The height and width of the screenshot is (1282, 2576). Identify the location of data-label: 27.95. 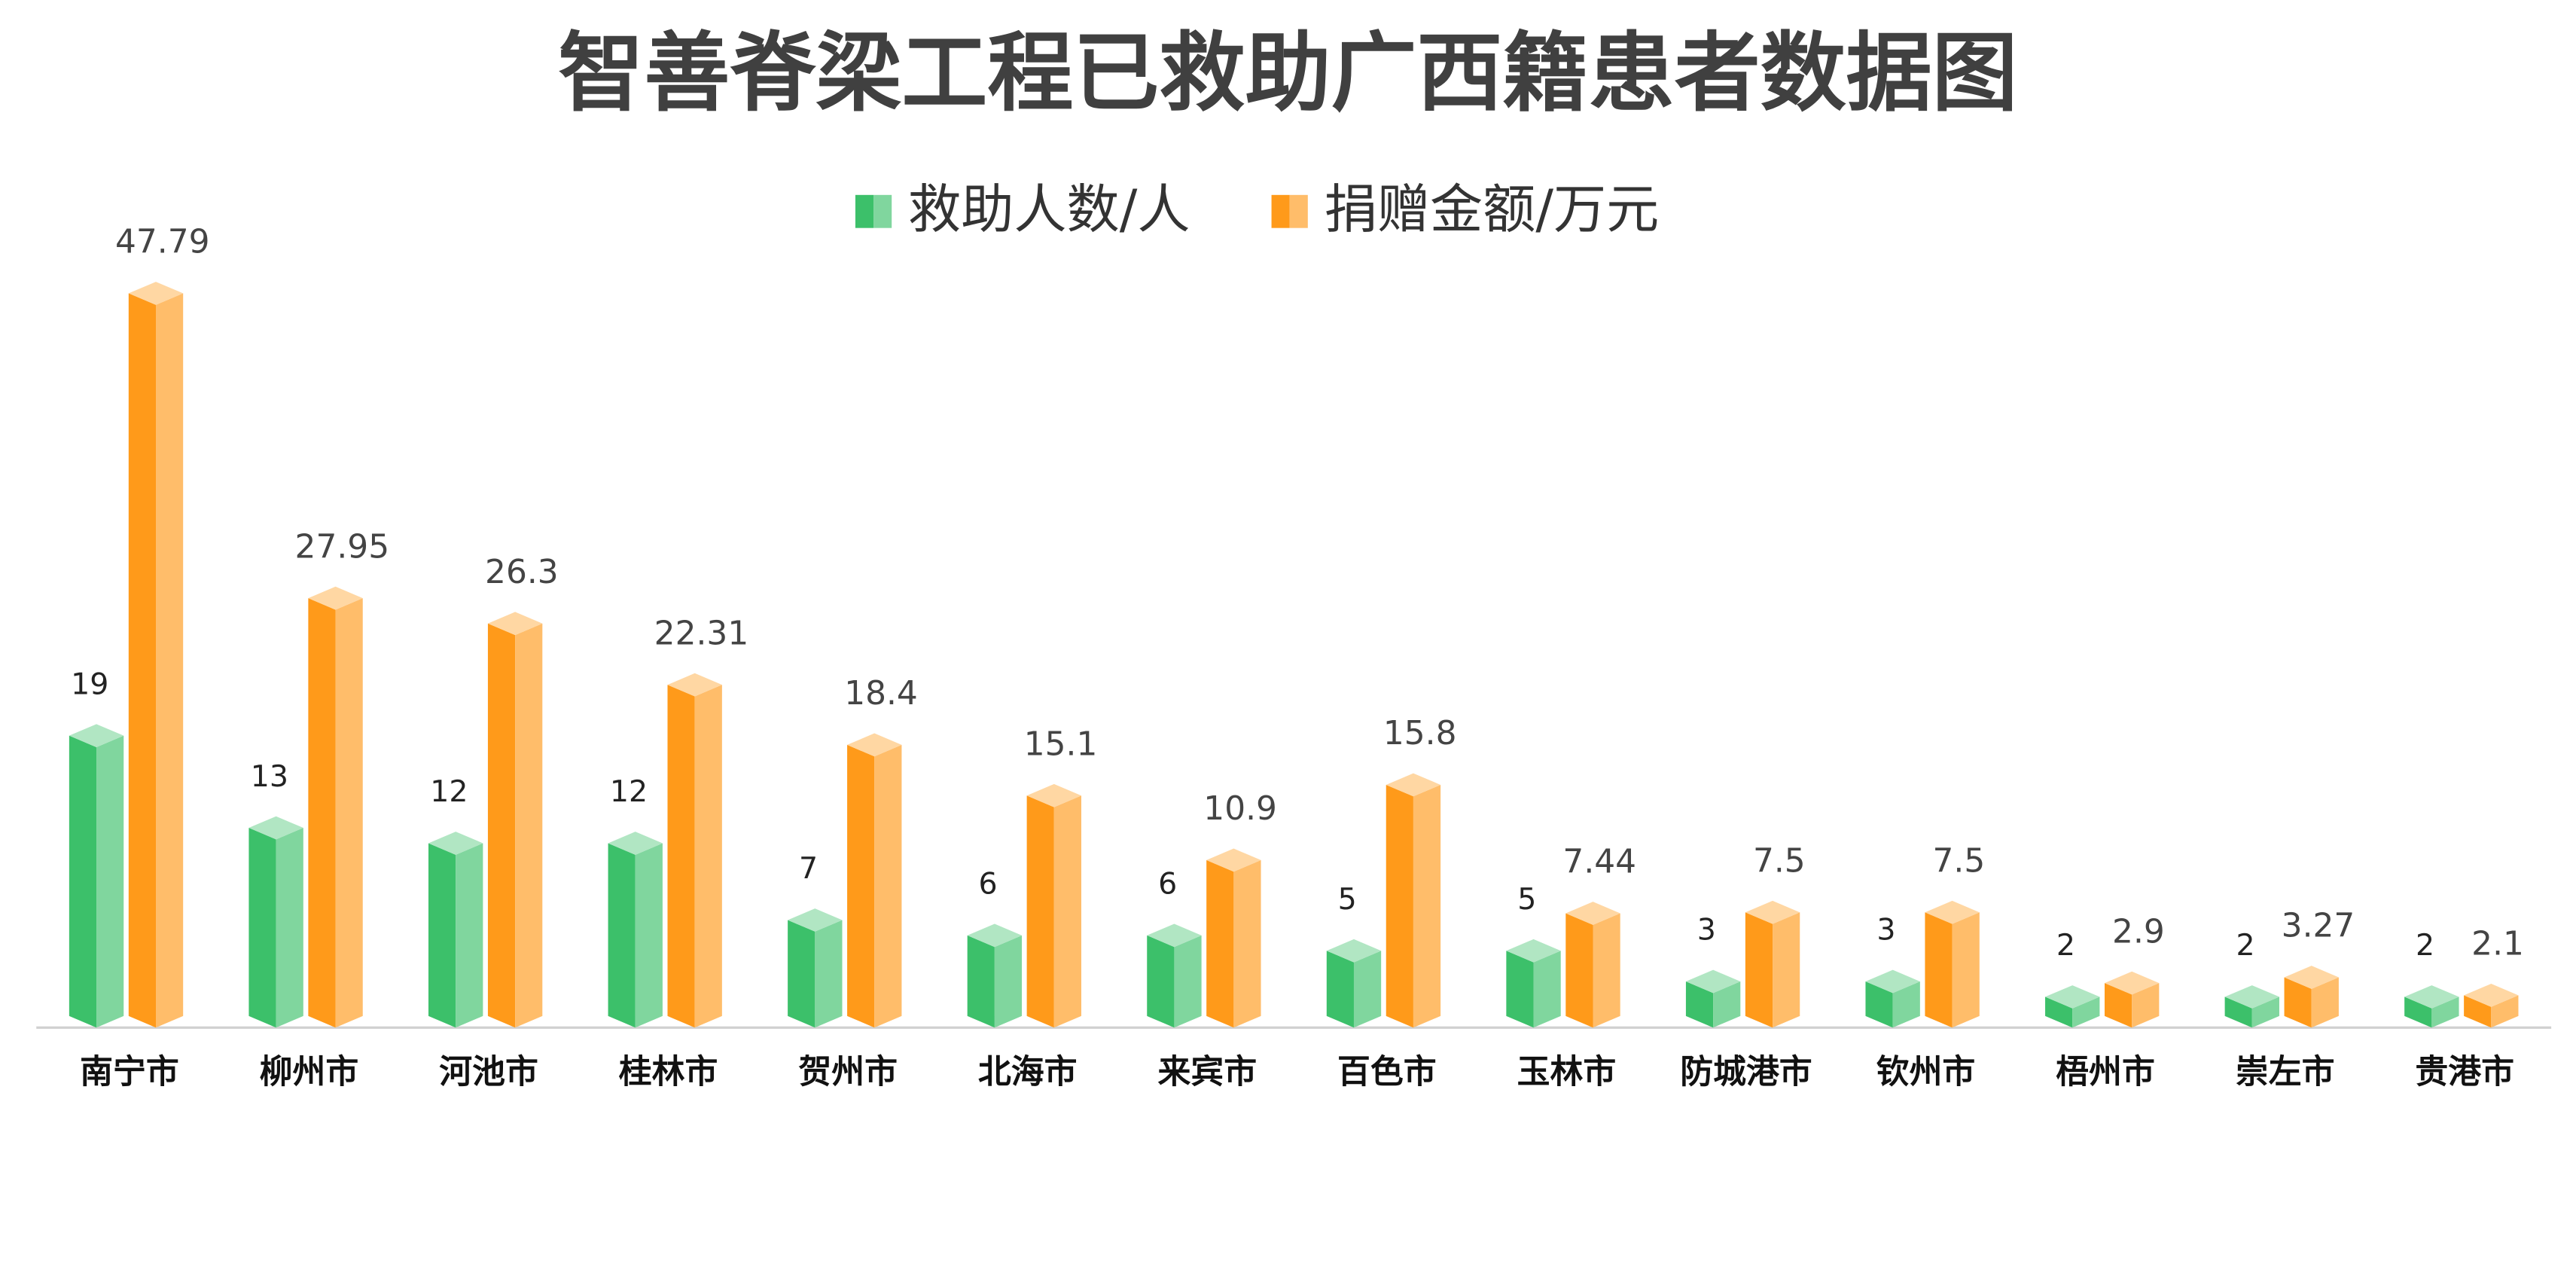
(342, 546).